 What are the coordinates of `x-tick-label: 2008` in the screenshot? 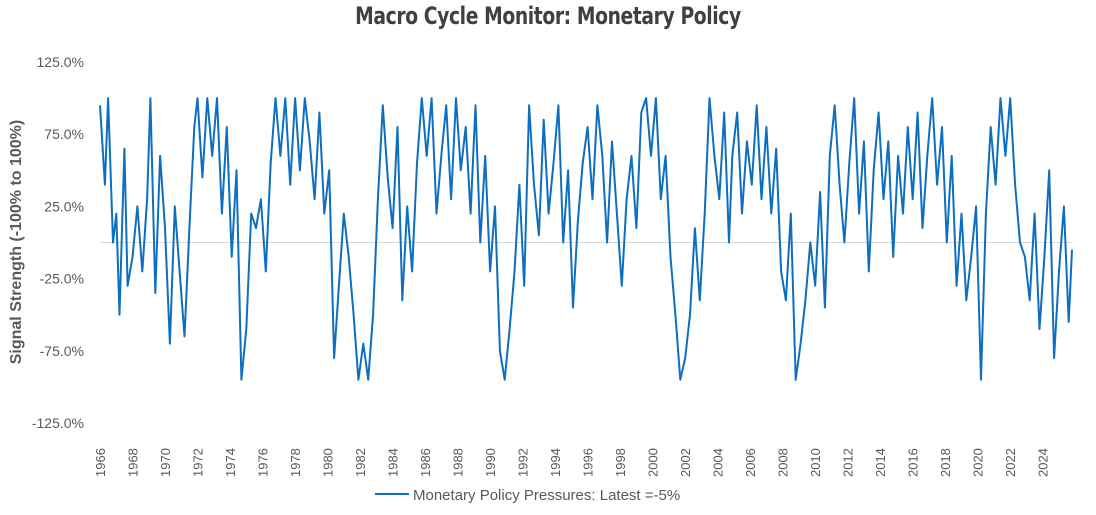 It's located at (783, 462).